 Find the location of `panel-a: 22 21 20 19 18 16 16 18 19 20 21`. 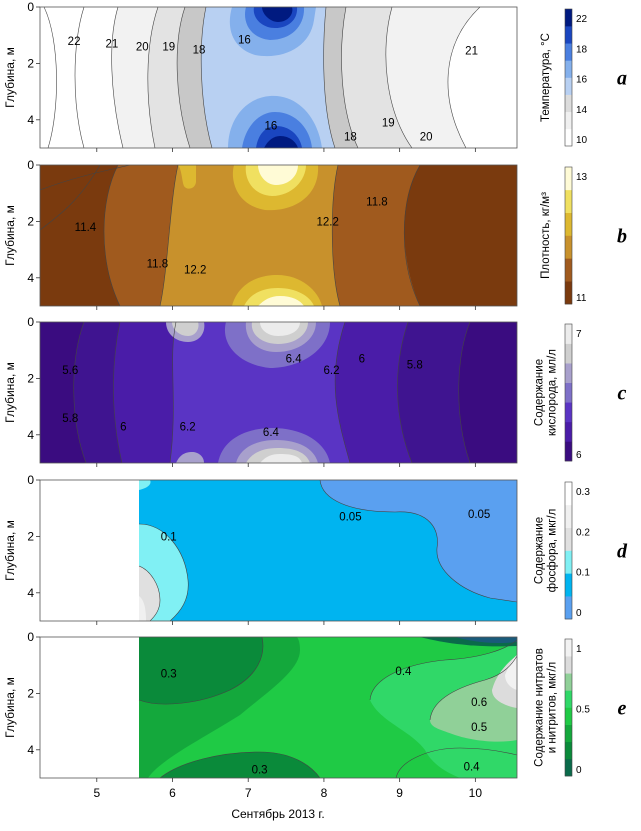

panel-a: 22 21 20 19 18 16 16 18 19 20 21 is located at coordinates (278, 77).